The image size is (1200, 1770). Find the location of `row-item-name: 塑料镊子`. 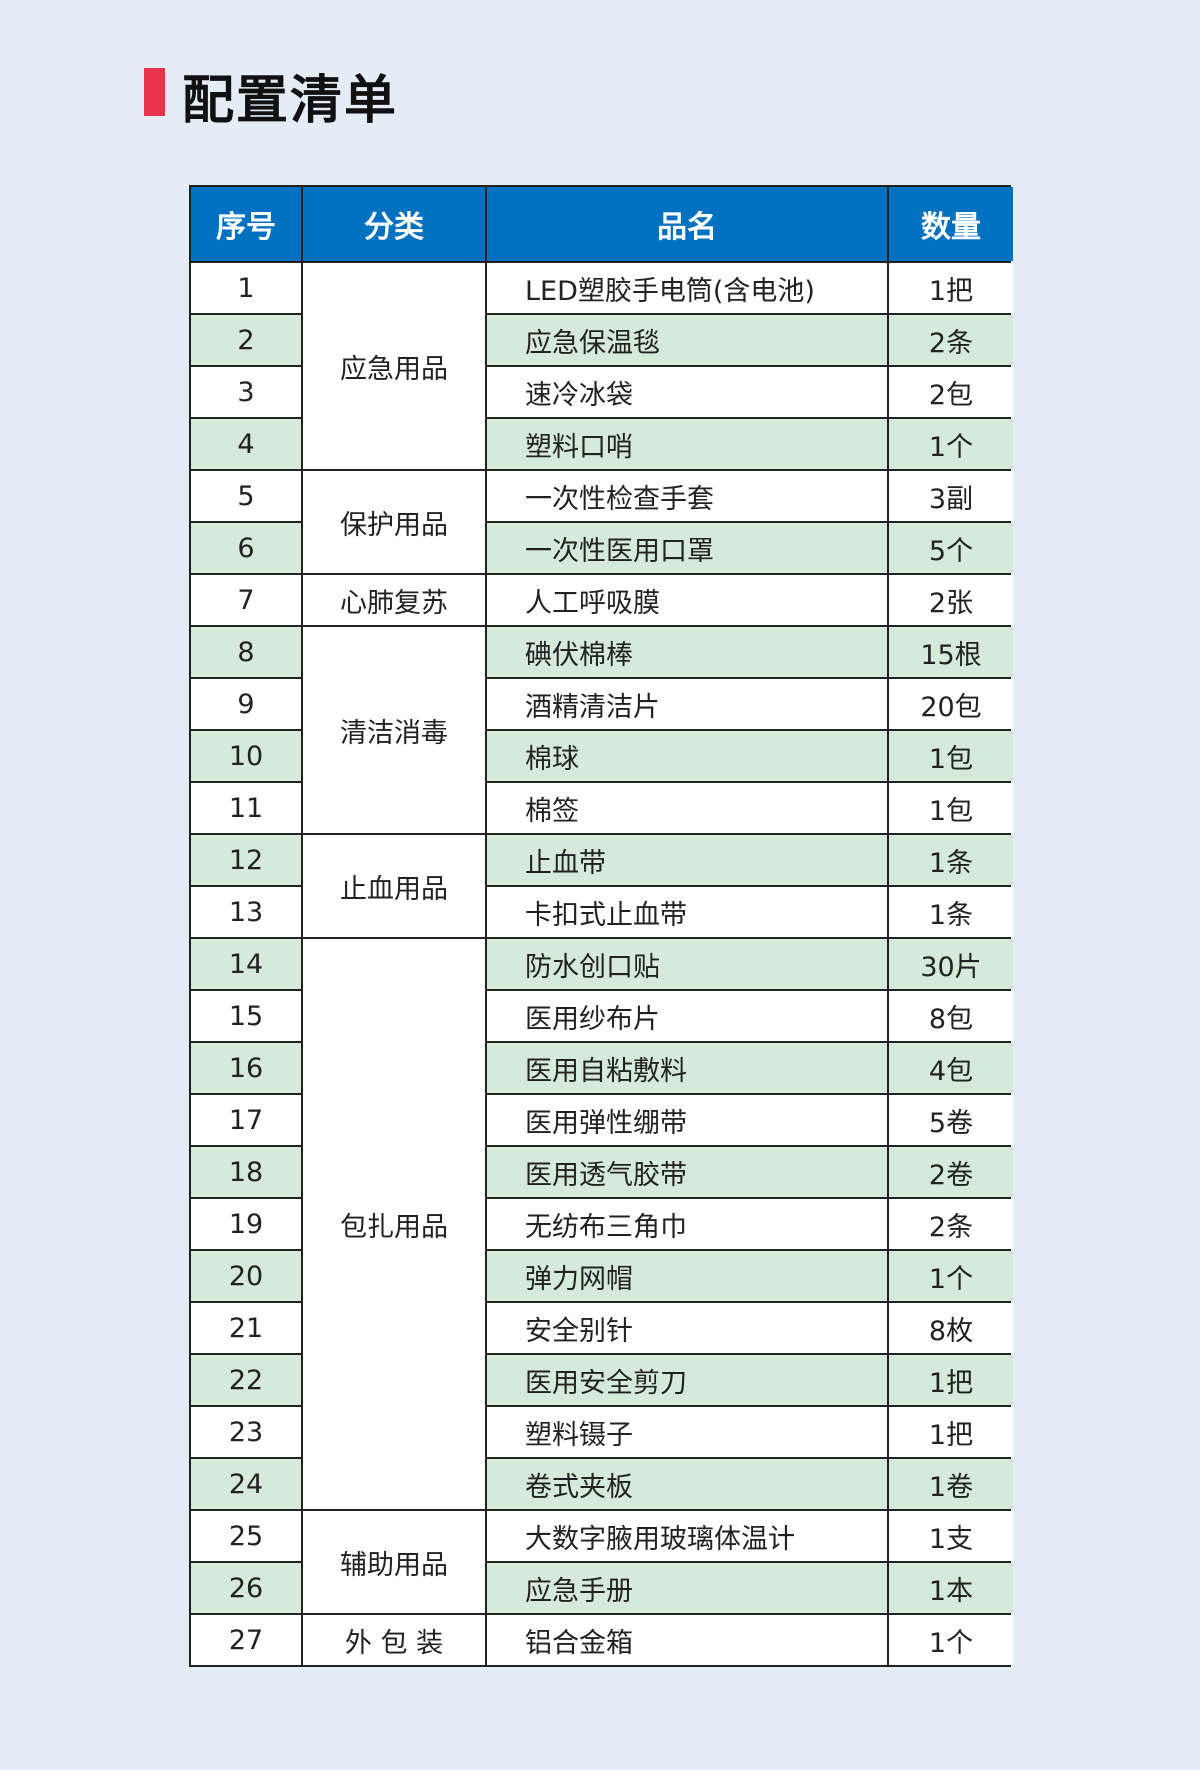

row-item-name: 塑料镊子 is located at coordinates (687, 1432).